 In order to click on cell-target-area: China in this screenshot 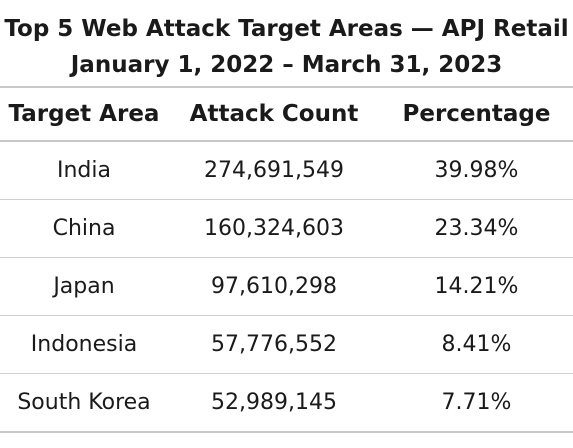, I will do `click(84, 228)`.